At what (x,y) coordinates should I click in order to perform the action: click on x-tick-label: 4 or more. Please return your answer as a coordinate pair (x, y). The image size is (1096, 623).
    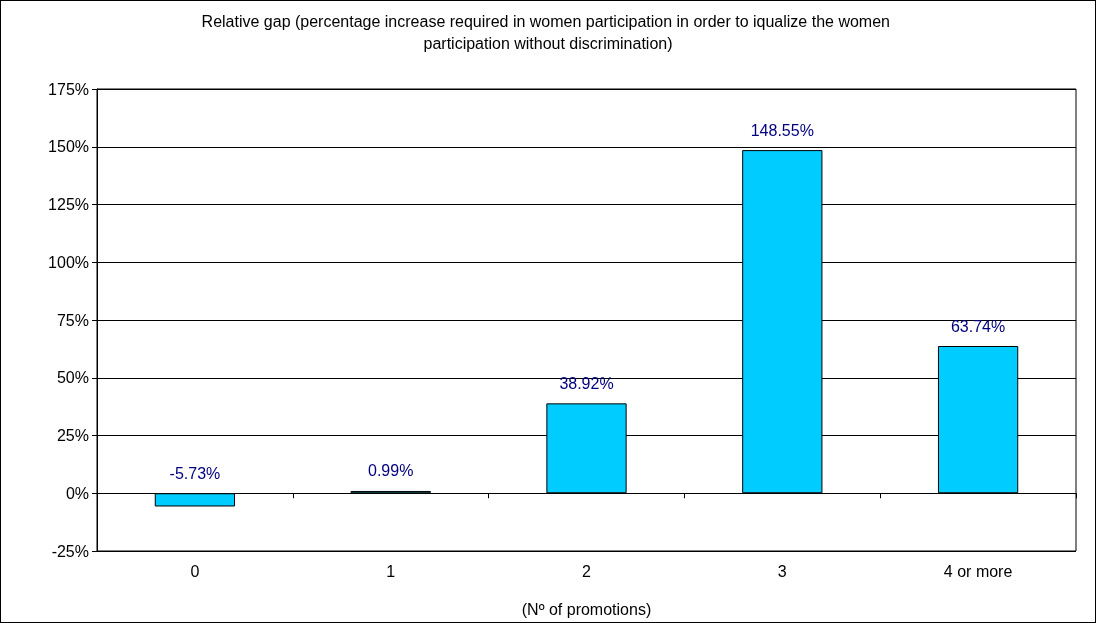
    Looking at the image, I should click on (978, 571).